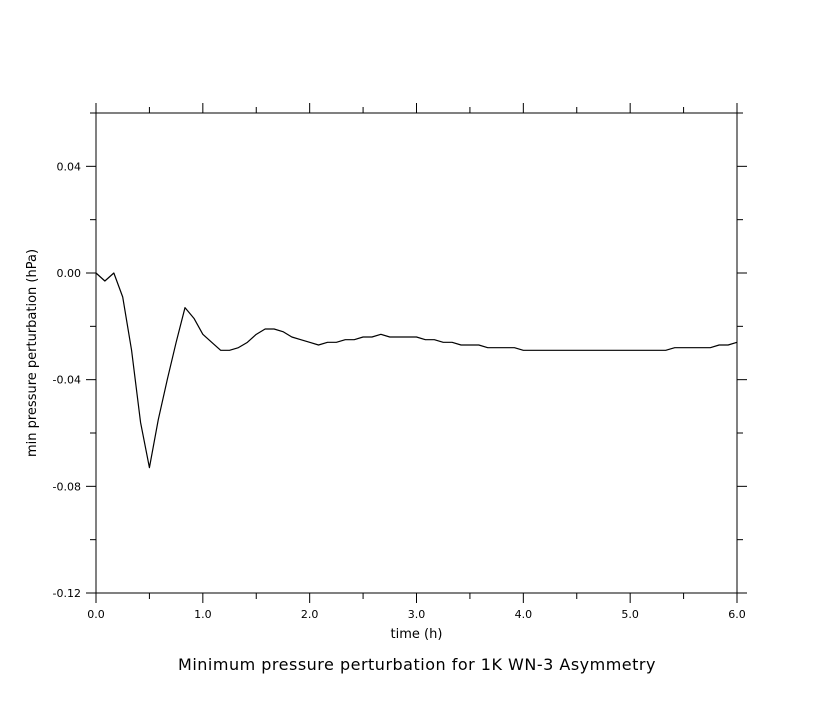 This screenshot has height=710, width=819. What do you see at coordinates (69, 273) in the screenshot?
I see `y-tick-label: 0.00` at bounding box center [69, 273].